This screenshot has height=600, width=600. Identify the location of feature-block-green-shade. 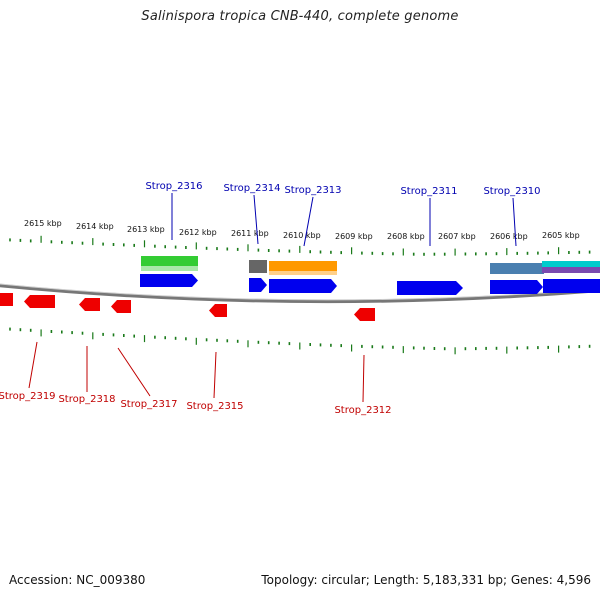
(169, 268).